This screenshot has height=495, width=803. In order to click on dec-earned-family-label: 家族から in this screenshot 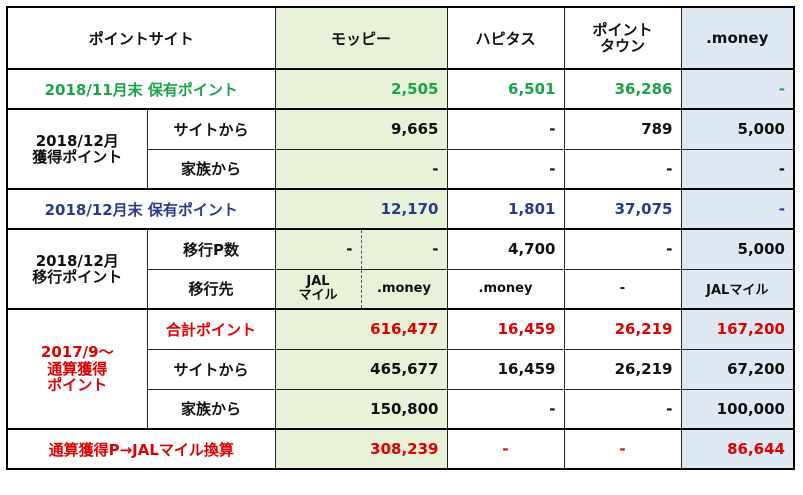, I will do `click(211, 169)`.